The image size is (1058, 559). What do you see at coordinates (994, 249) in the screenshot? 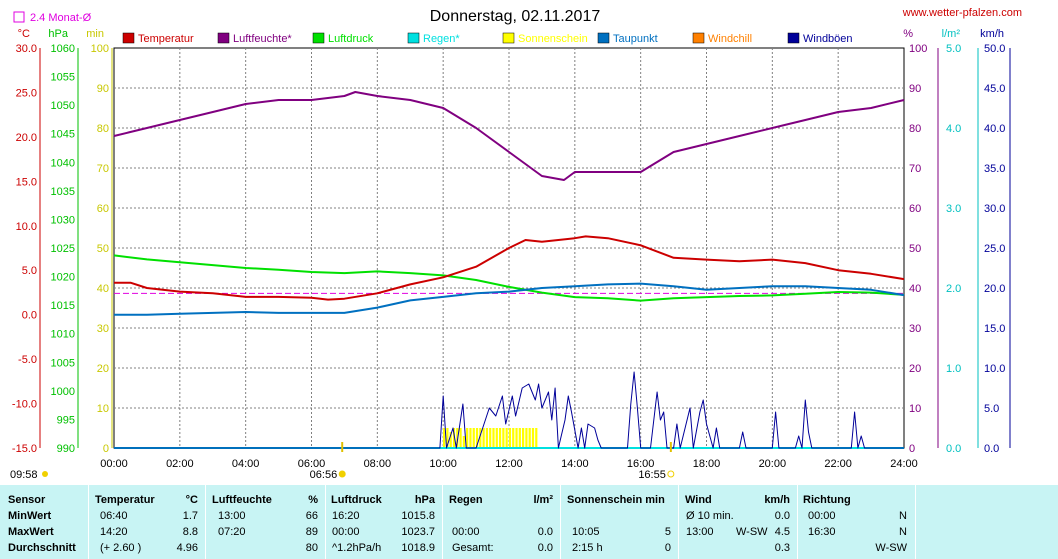
I see `wind-tick-label: 25.0` at bounding box center [994, 249].